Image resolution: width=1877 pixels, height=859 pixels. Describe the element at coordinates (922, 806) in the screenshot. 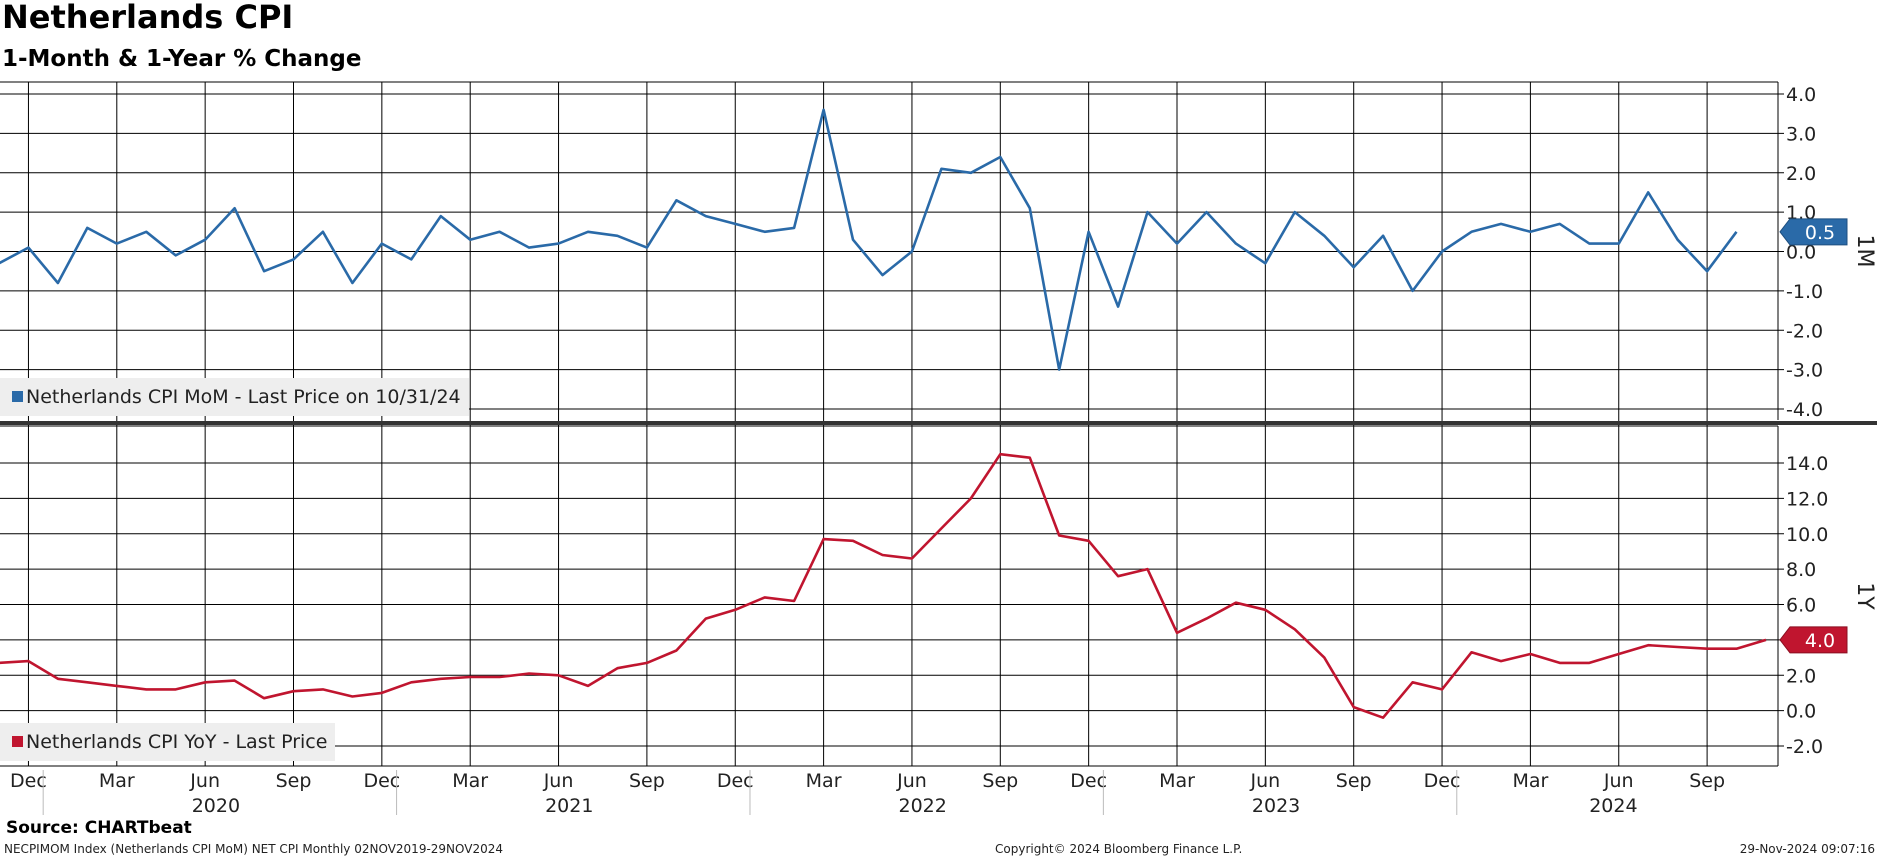

I see `x-year-label: 2022` at that location.